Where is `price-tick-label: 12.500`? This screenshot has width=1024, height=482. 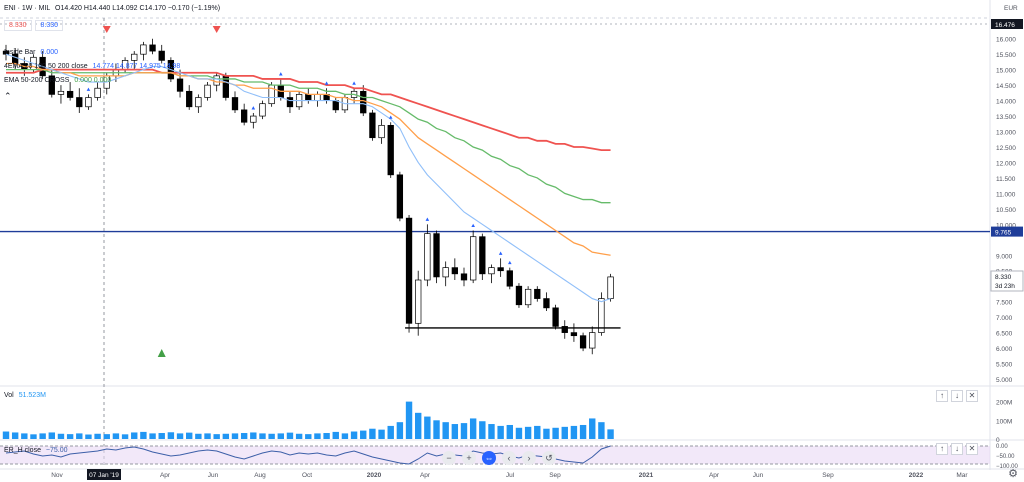
price-tick-label: 12.500 is located at coordinates (1006, 148).